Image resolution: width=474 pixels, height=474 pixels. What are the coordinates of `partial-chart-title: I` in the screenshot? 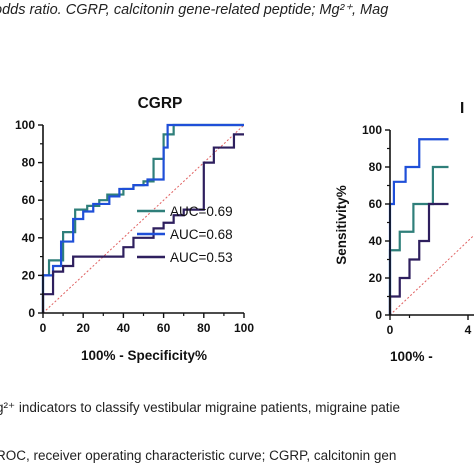 It's located at (462, 108).